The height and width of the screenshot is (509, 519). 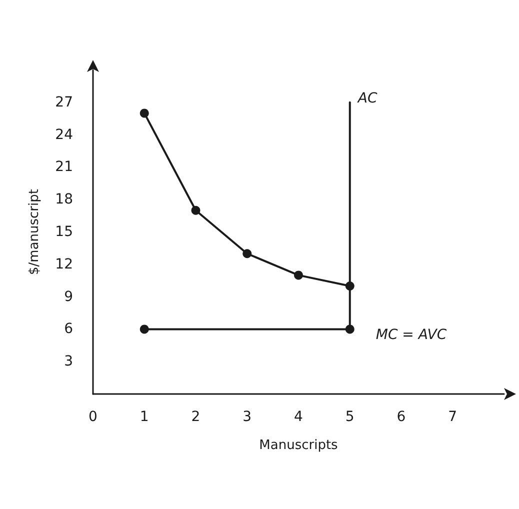 I want to click on series-label: AC, so click(x=367, y=98).